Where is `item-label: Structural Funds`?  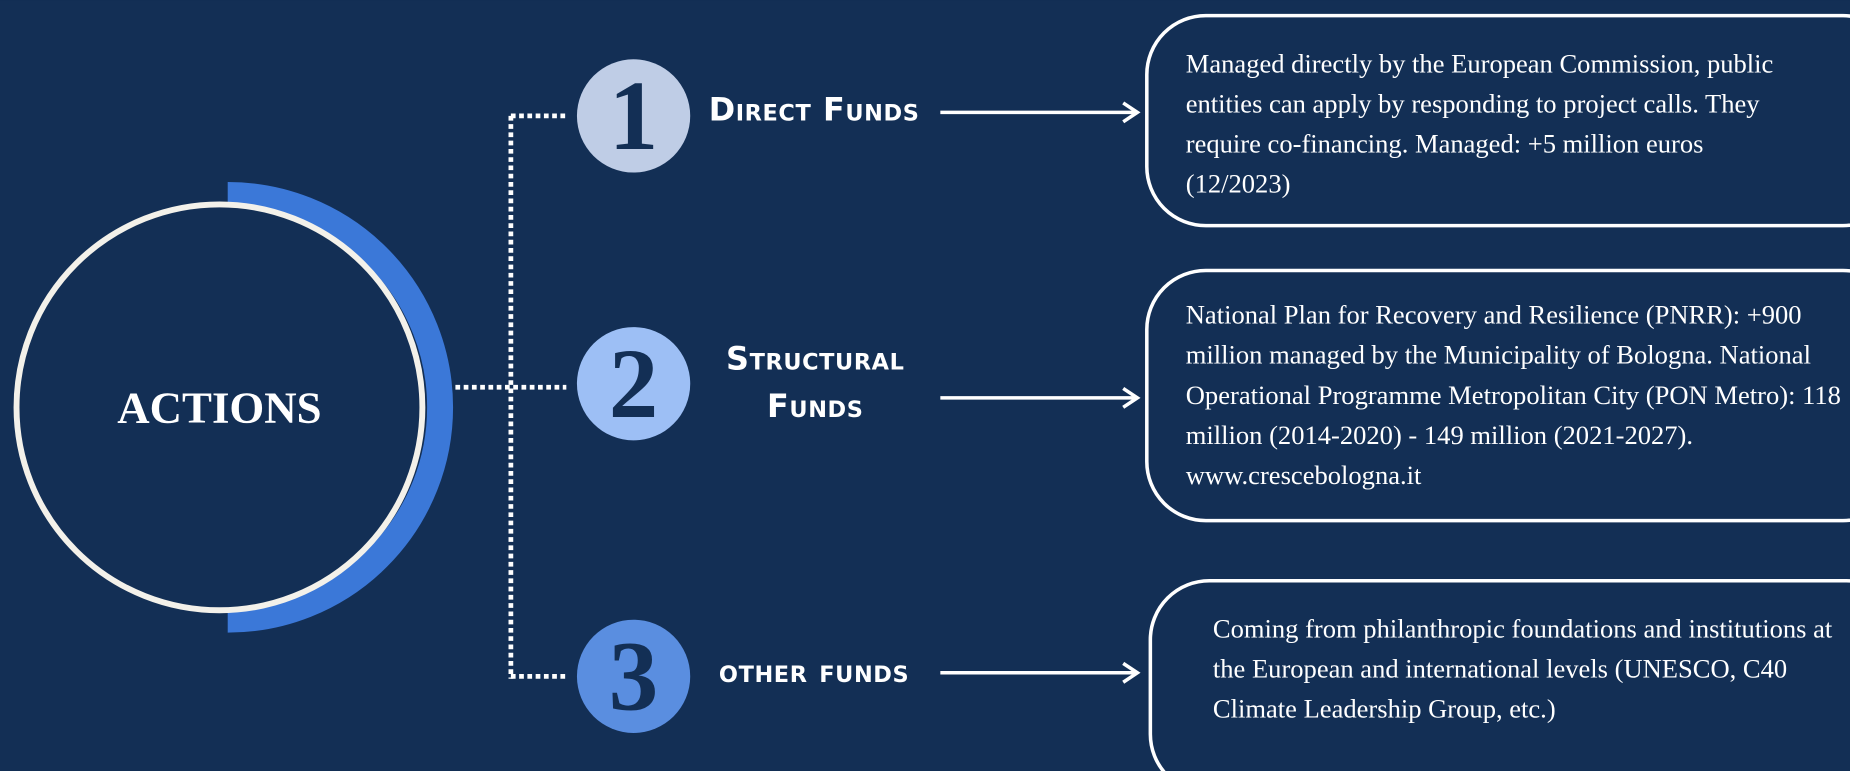
item-label: Structural Funds is located at coordinates (815, 383).